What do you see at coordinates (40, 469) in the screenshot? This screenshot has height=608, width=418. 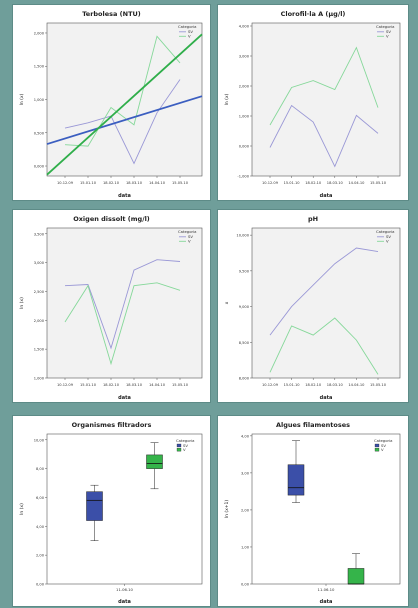 I see `y-tick-label: 8,00` at bounding box center [40, 469].